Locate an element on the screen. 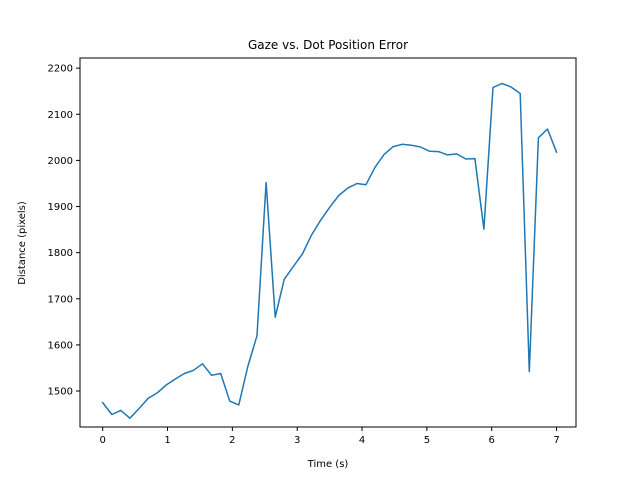 Image resolution: width=640 pixels, height=485 pixels. y-tick-label: 1800 is located at coordinates (60, 253).